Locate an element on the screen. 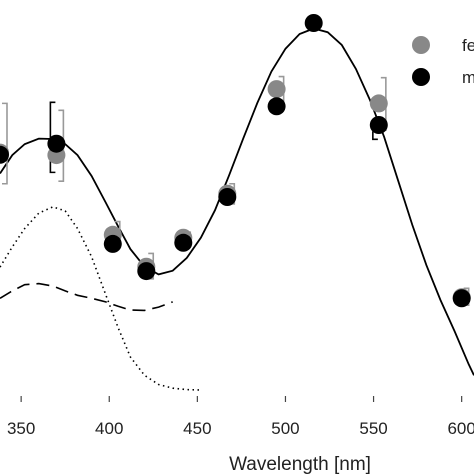 The image size is (474, 474). x-axis: 350 400 450 500 550 600 is located at coordinates (240, 417).